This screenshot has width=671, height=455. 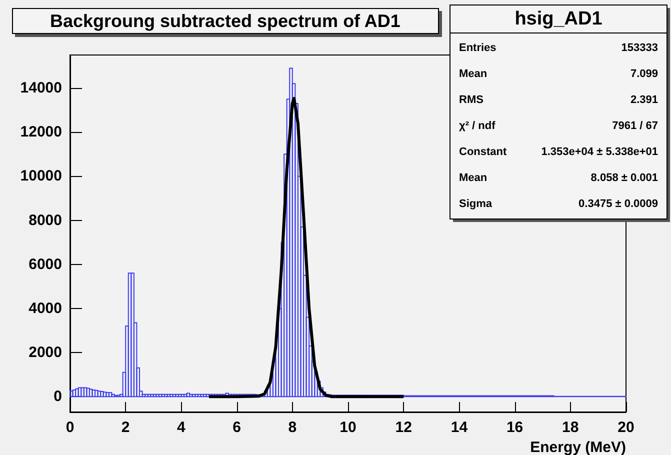 What do you see at coordinates (483, 152) in the screenshot?
I see `annotation: Constant` at bounding box center [483, 152].